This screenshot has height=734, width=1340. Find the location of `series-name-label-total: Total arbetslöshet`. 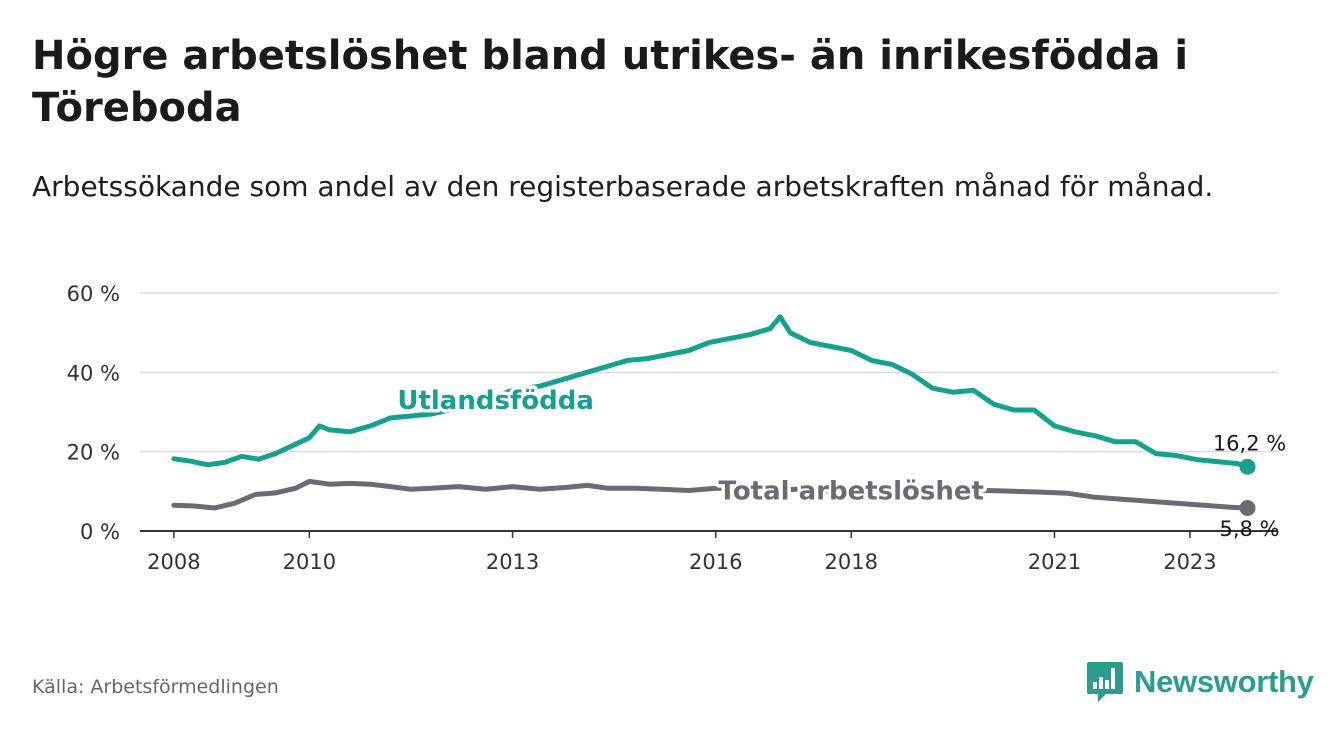

series-name-label-total: Total arbetslöshet is located at coordinates (851, 492).